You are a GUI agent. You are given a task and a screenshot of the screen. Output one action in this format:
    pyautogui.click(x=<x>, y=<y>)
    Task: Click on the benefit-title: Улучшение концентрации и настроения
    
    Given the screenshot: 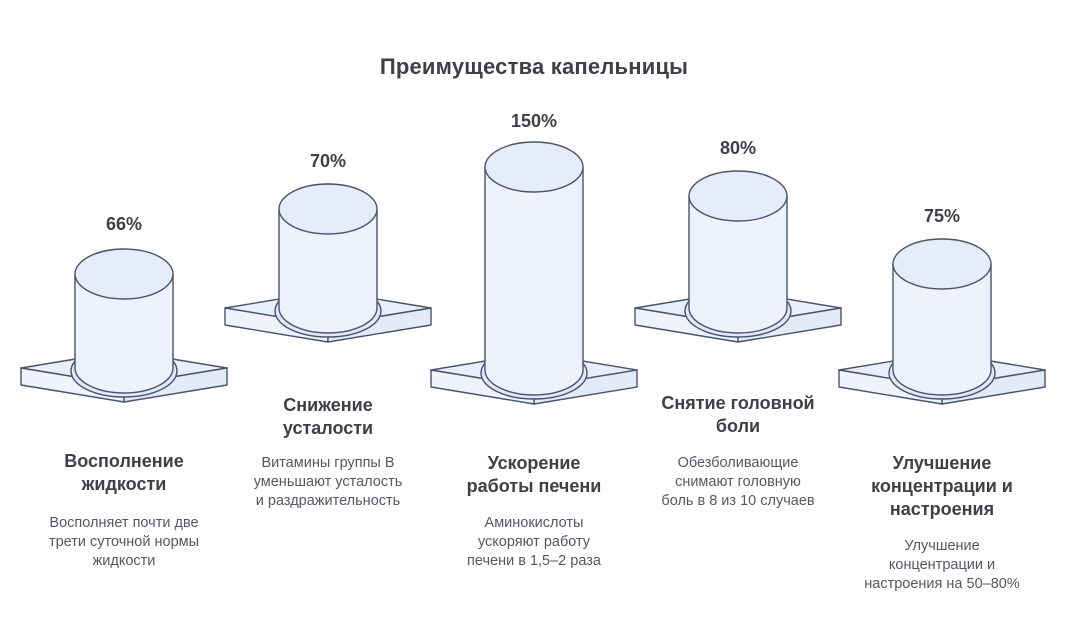 What is the action you would take?
    pyautogui.click(x=942, y=486)
    